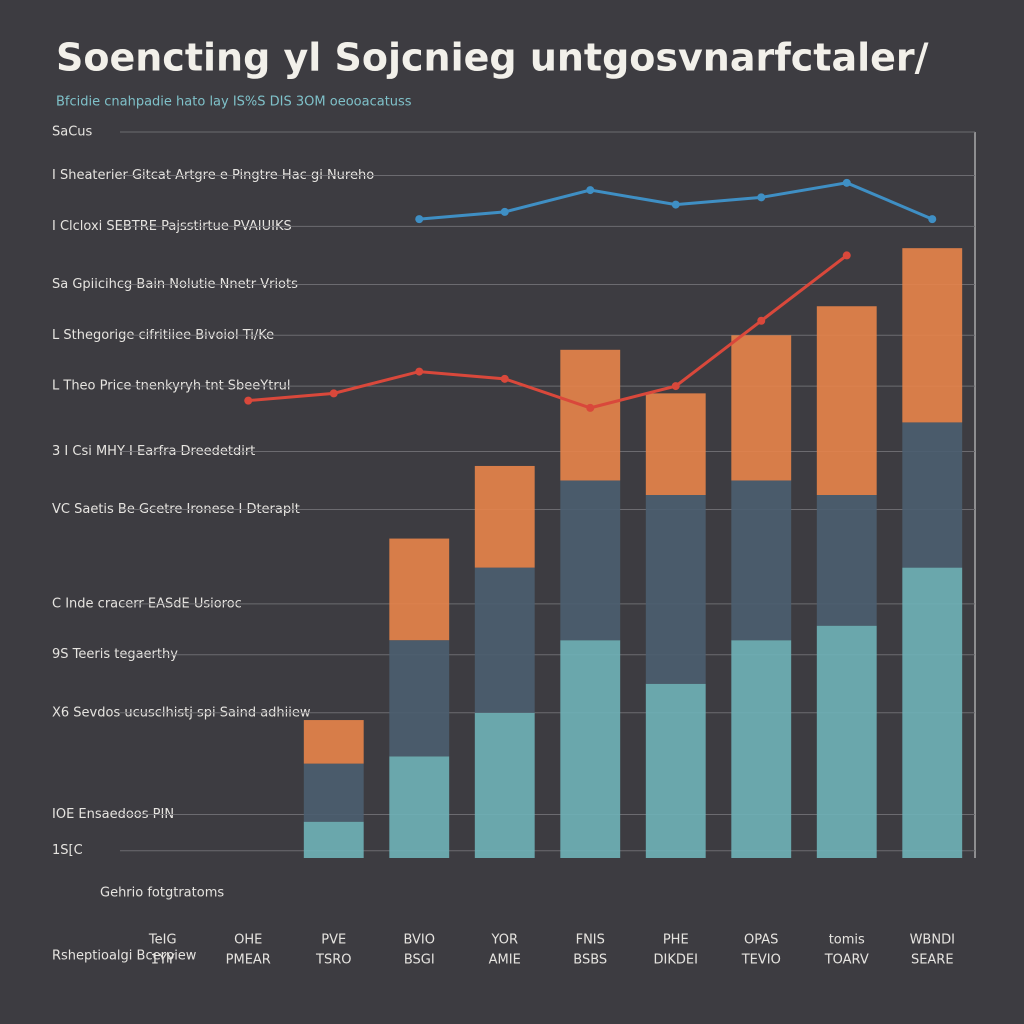 The height and width of the screenshot is (1024, 1024). Describe the element at coordinates (162, 940) in the screenshot. I see `x-tick-label: TeIG` at that location.